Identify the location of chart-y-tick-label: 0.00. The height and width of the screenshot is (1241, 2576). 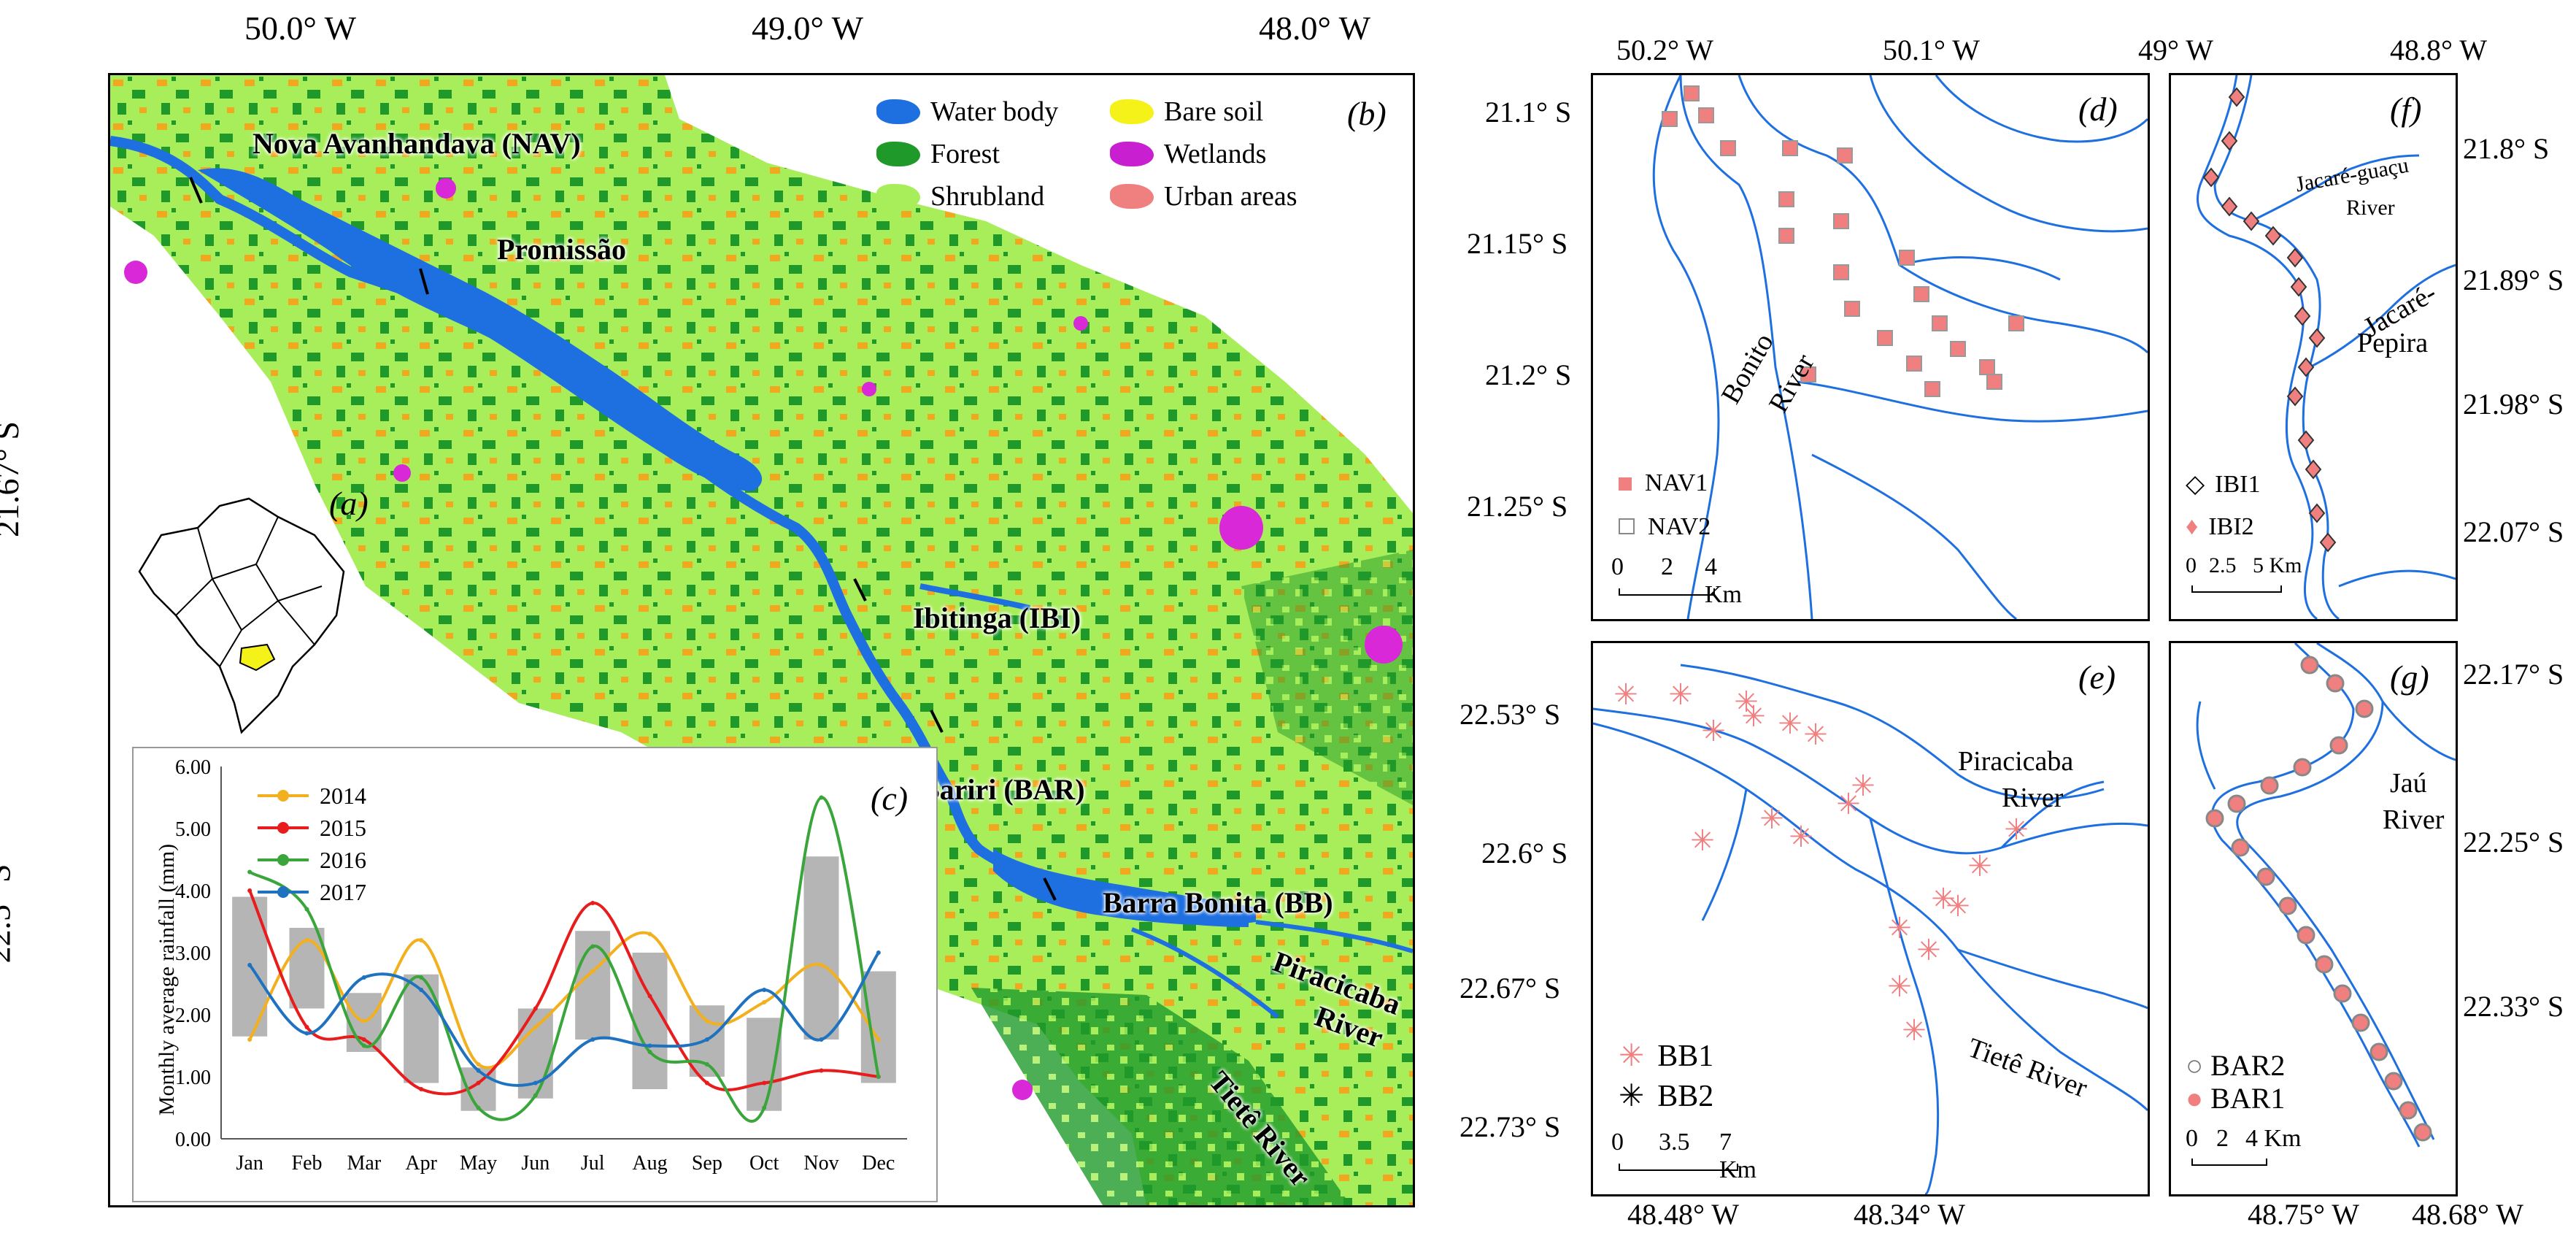
(193, 1140).